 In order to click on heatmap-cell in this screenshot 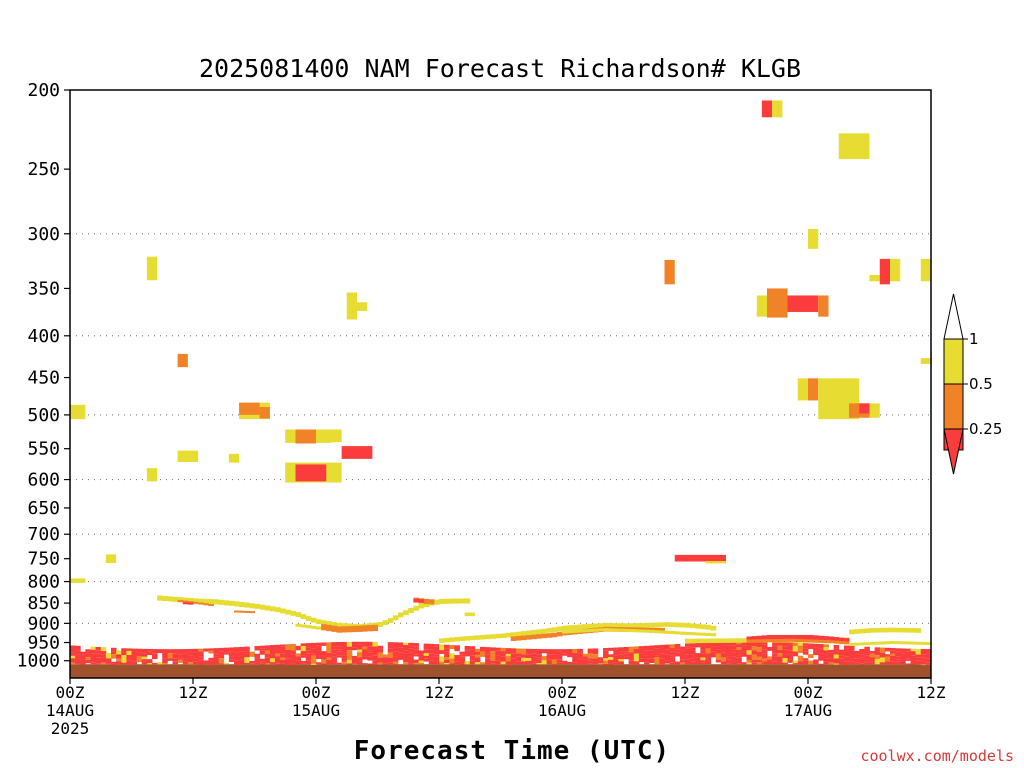, I will do `click(78, 580)`.